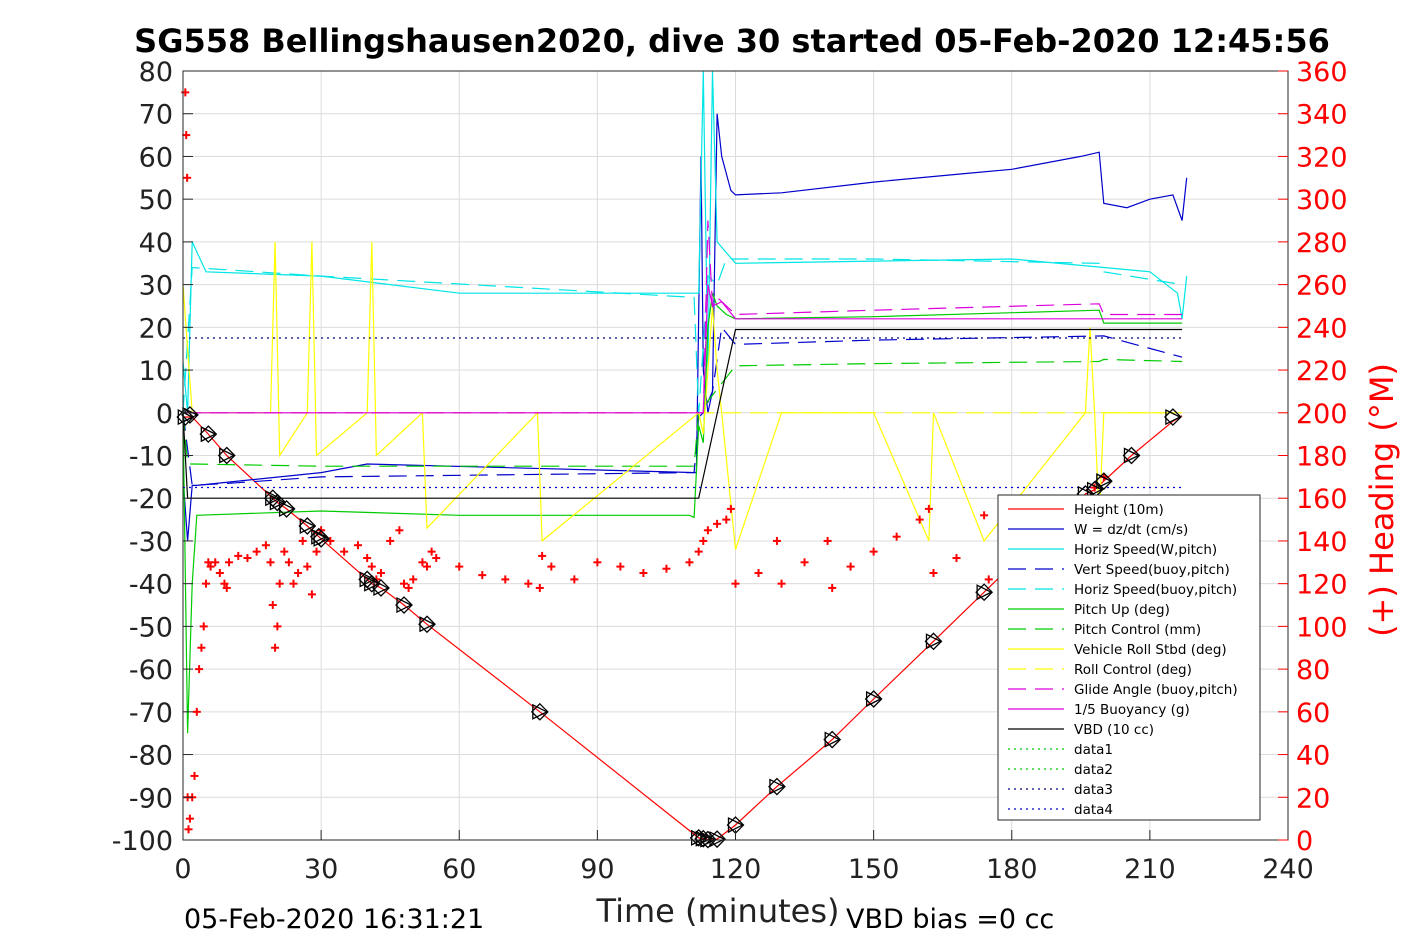  What do you see at coordinates (1313, 713) in the screenshot?
I see `y-right-tick-label: 60` at bounding box center [1313, 713].